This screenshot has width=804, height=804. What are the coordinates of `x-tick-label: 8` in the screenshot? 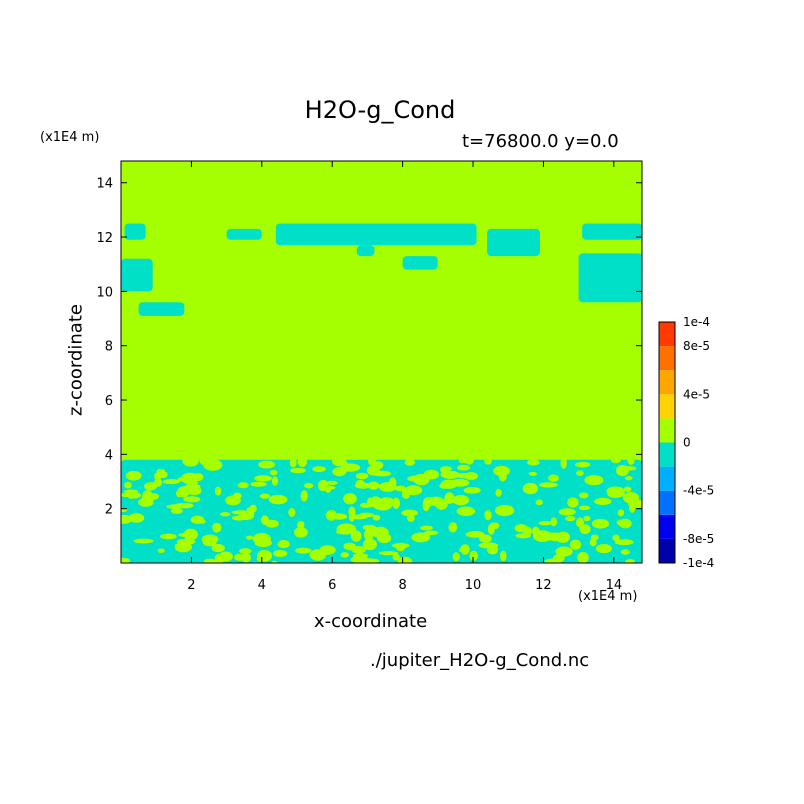 It's located at (402, 585).